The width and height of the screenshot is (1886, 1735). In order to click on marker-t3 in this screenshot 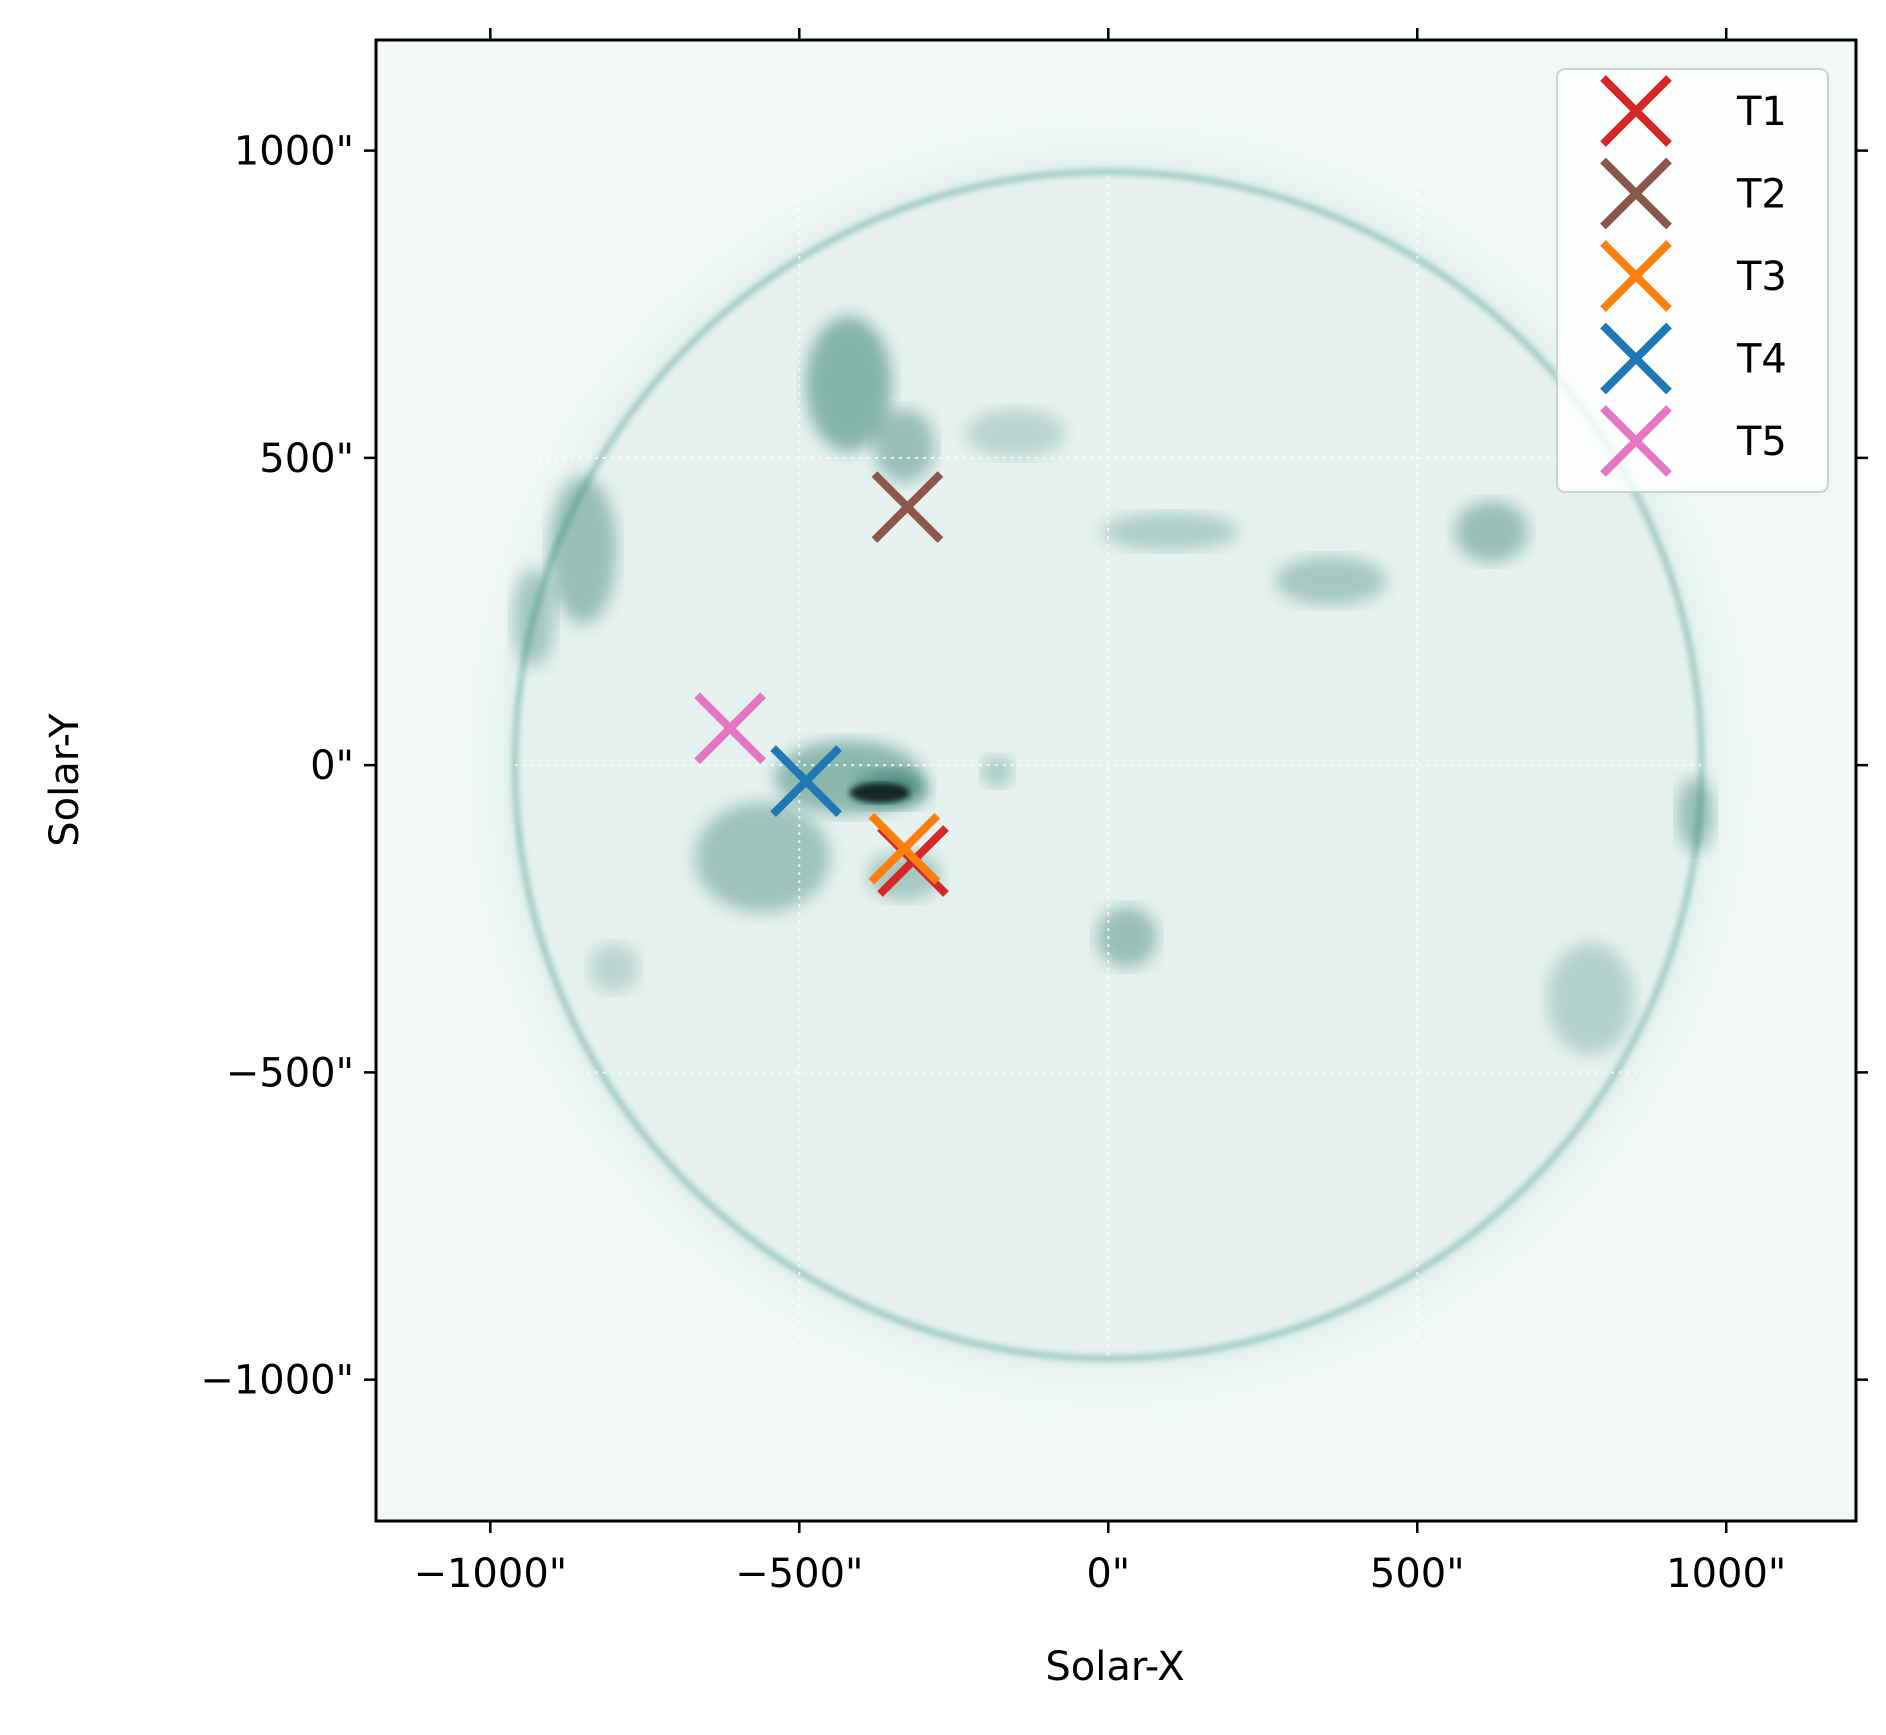, I will do `click(904, 848)`.